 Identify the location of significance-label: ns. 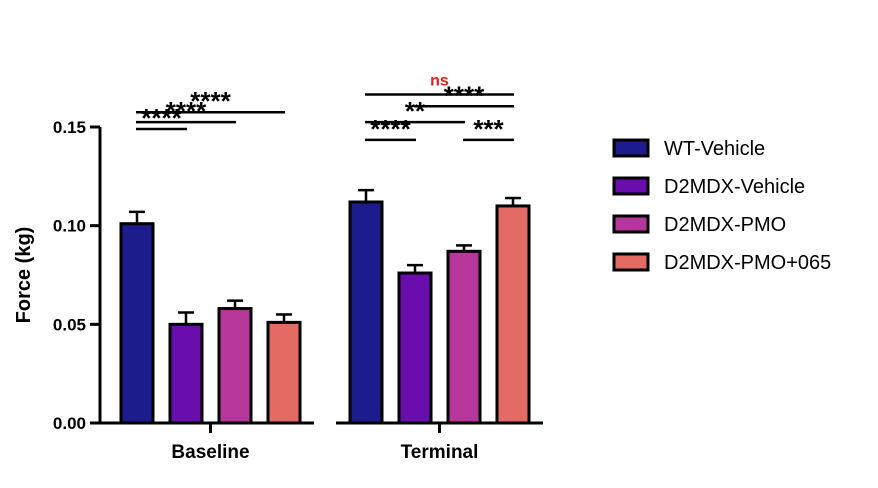
(439, 80).